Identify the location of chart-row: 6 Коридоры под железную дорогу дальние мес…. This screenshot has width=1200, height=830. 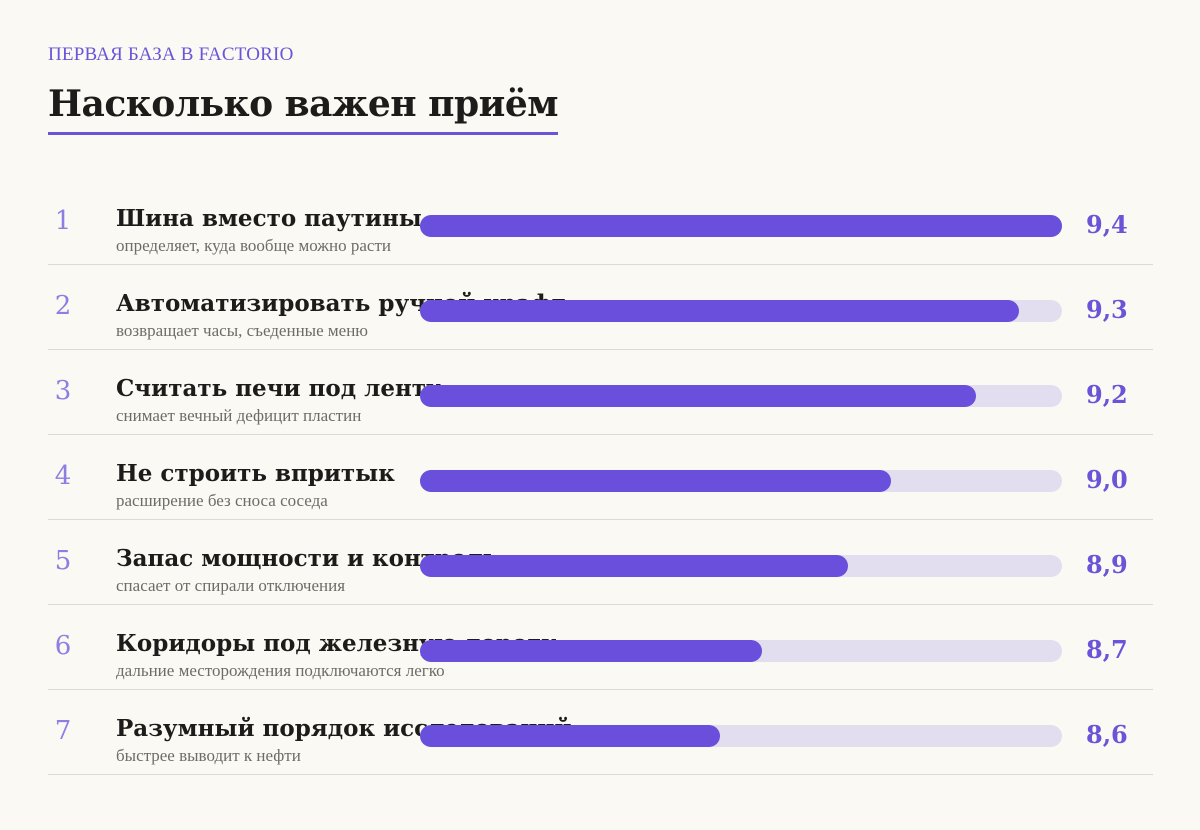
(600, 647).